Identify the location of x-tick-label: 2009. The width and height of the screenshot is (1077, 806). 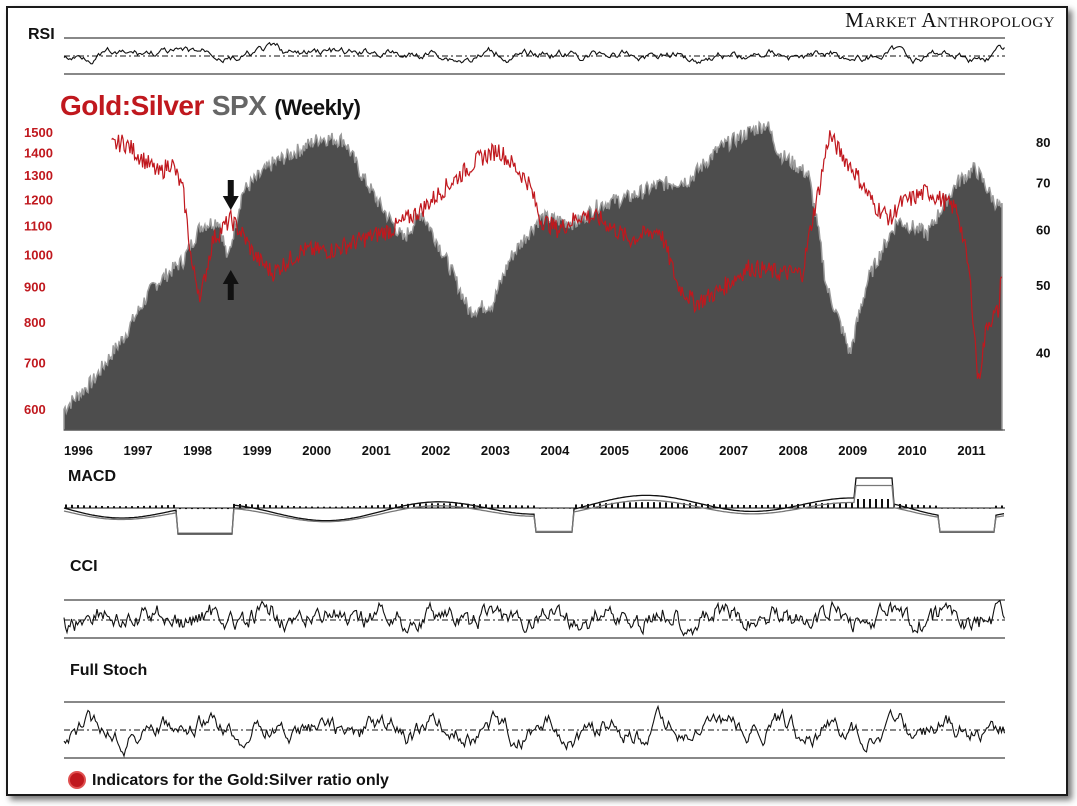
(852, 450).